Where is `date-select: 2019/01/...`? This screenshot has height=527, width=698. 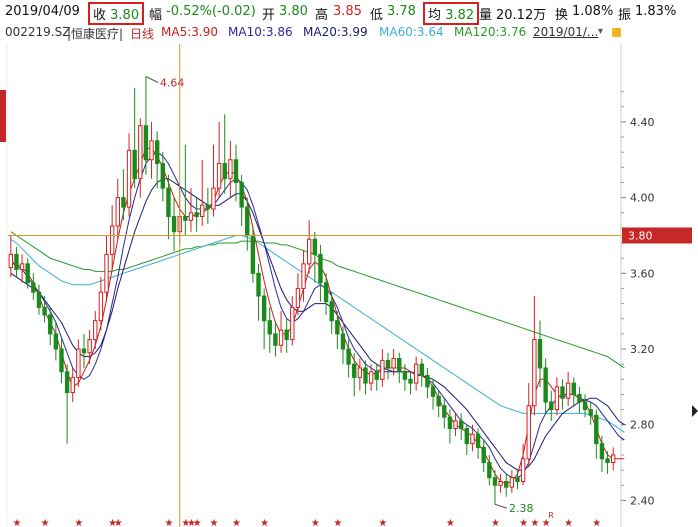 date-select: 2019/01/... is located at coordinates (566, 32).